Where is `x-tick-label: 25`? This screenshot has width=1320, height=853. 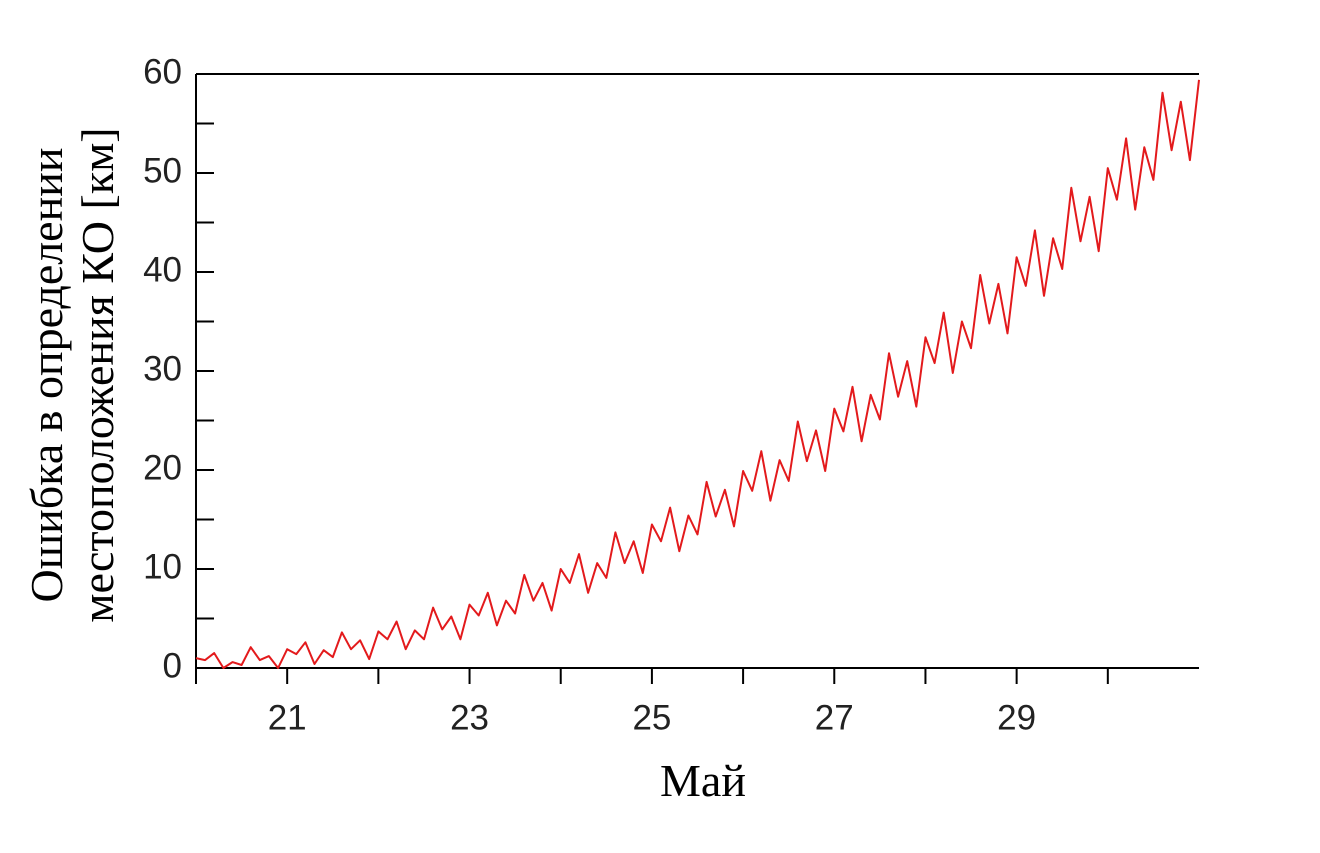
x-tick-label: 25 is located at coordinates (651, 717).